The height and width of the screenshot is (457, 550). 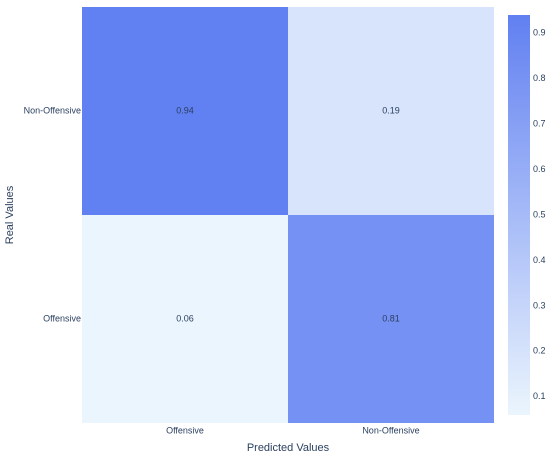 I want to click on y-tick-label: Non-Offensive, so click(x=52, y=110).